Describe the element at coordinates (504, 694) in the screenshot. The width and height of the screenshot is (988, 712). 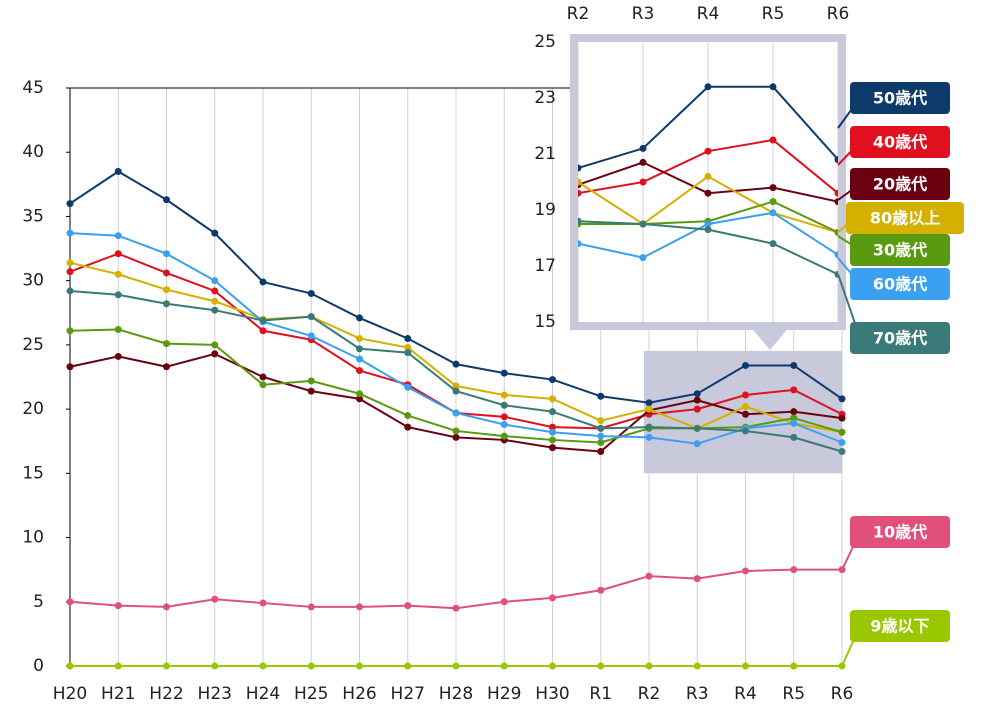
I see `x-tick-label: H29` at that location.